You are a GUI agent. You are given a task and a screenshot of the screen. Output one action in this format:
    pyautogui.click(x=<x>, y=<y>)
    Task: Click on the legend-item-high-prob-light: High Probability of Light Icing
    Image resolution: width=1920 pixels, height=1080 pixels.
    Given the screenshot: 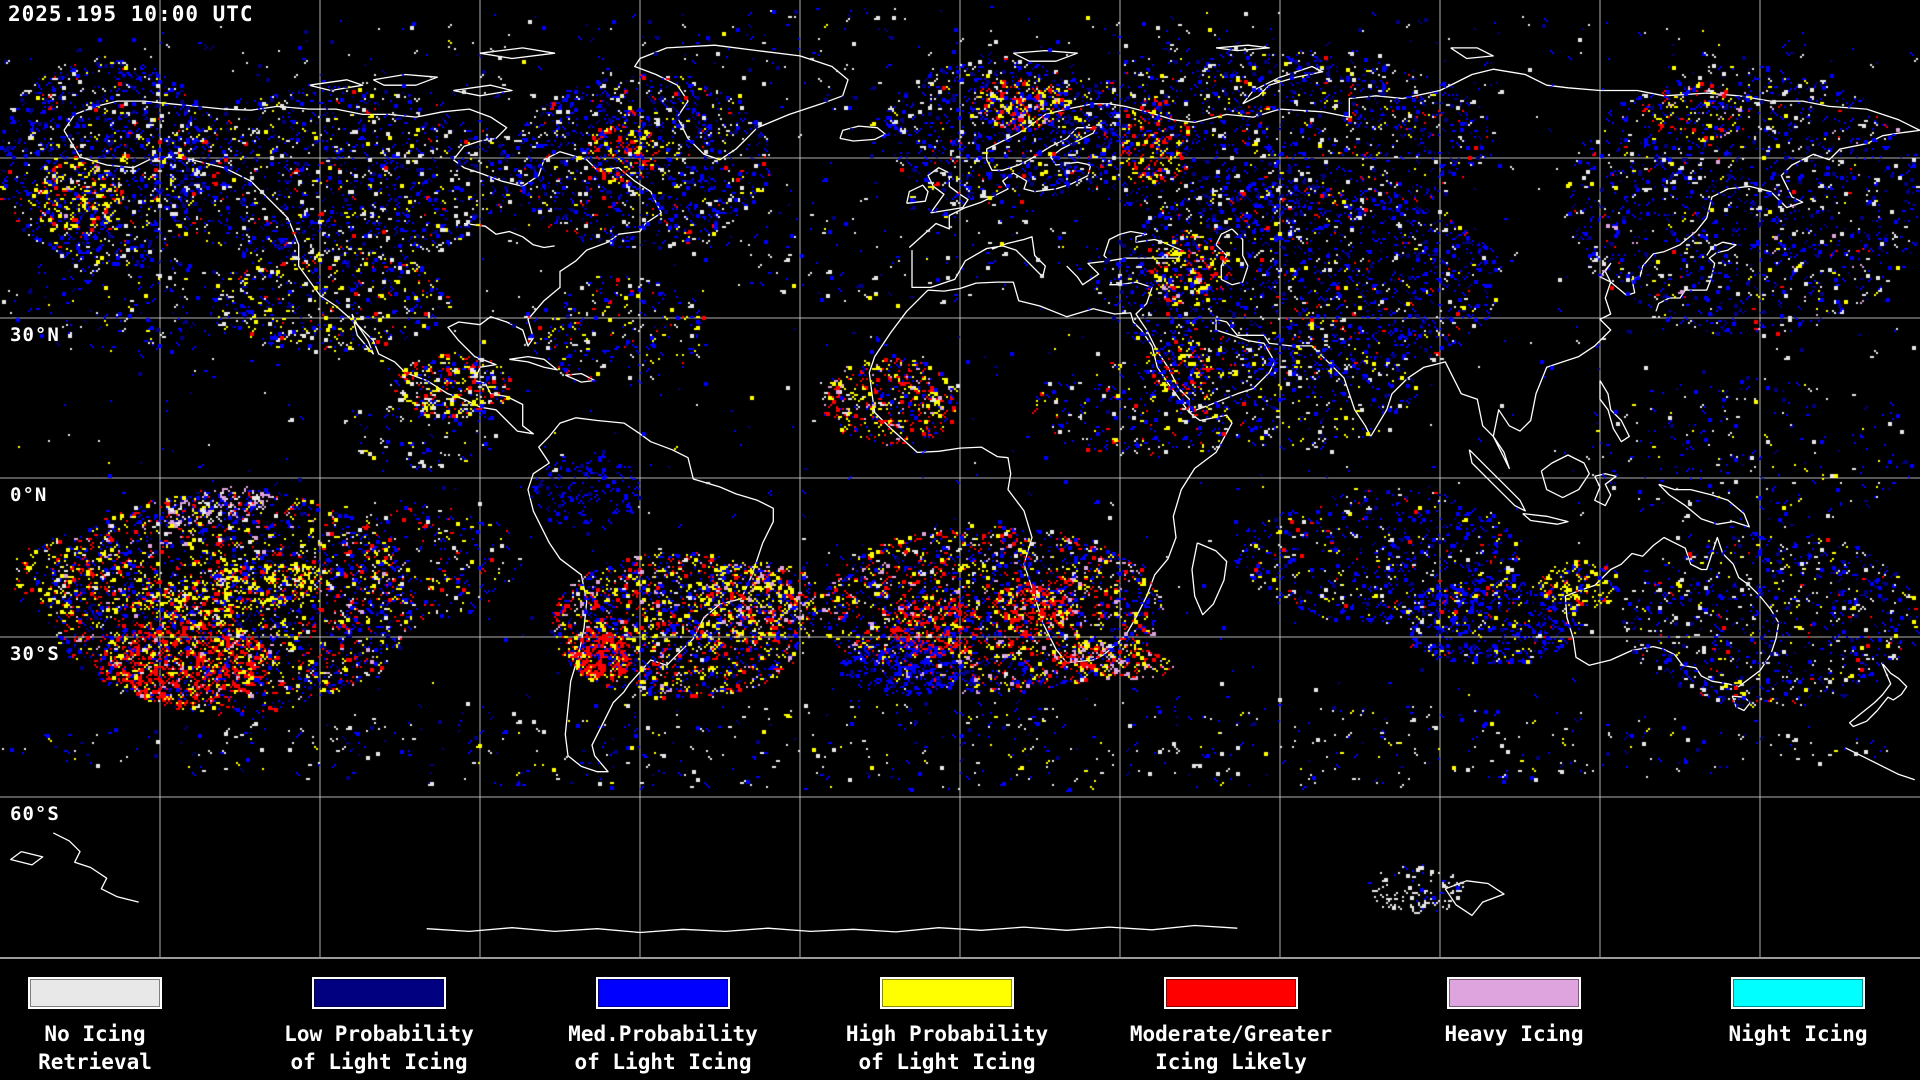 What is the action you would take?
    pyautogui.click(x=947, y=1025)
    